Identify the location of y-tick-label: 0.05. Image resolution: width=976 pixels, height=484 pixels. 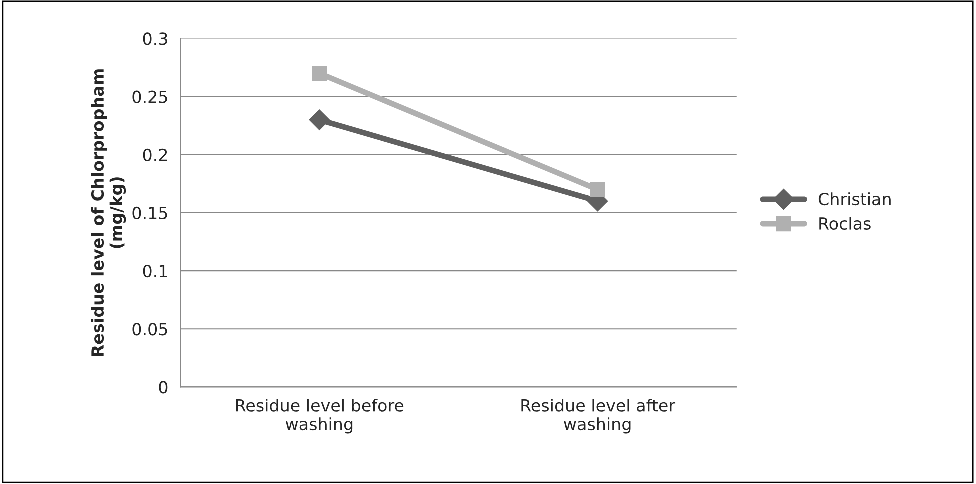
(150, 329).